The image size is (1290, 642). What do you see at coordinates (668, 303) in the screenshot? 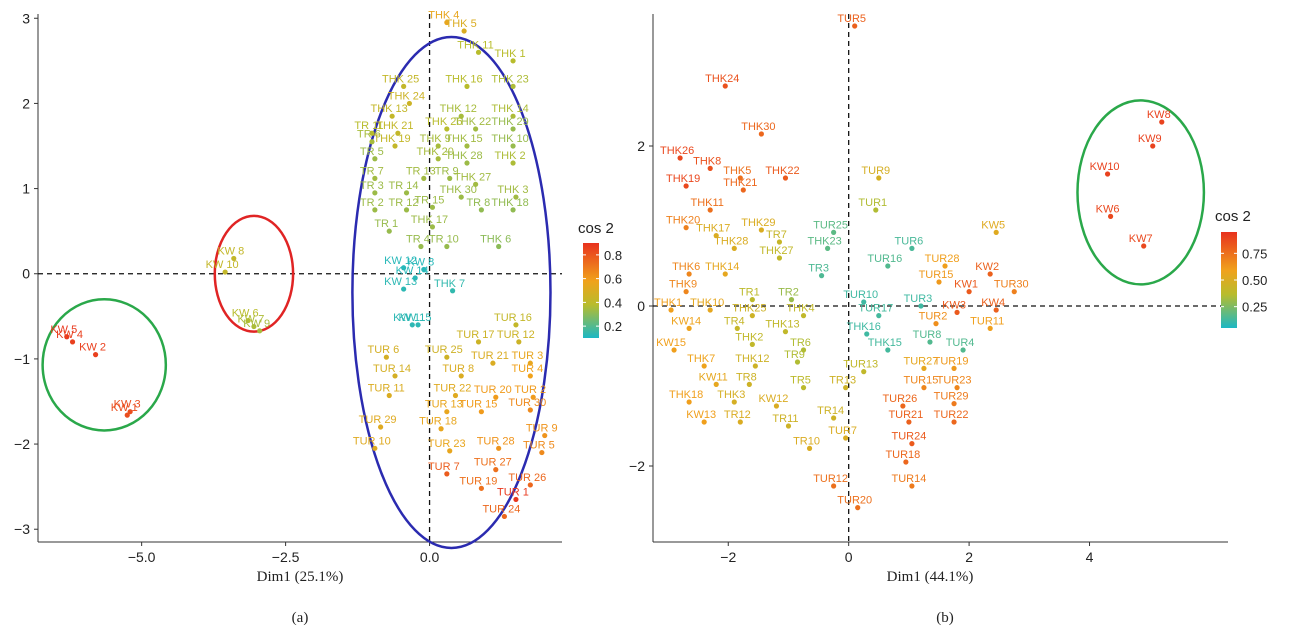
I see `point-label: THK1` at bounding box center [668, 303].